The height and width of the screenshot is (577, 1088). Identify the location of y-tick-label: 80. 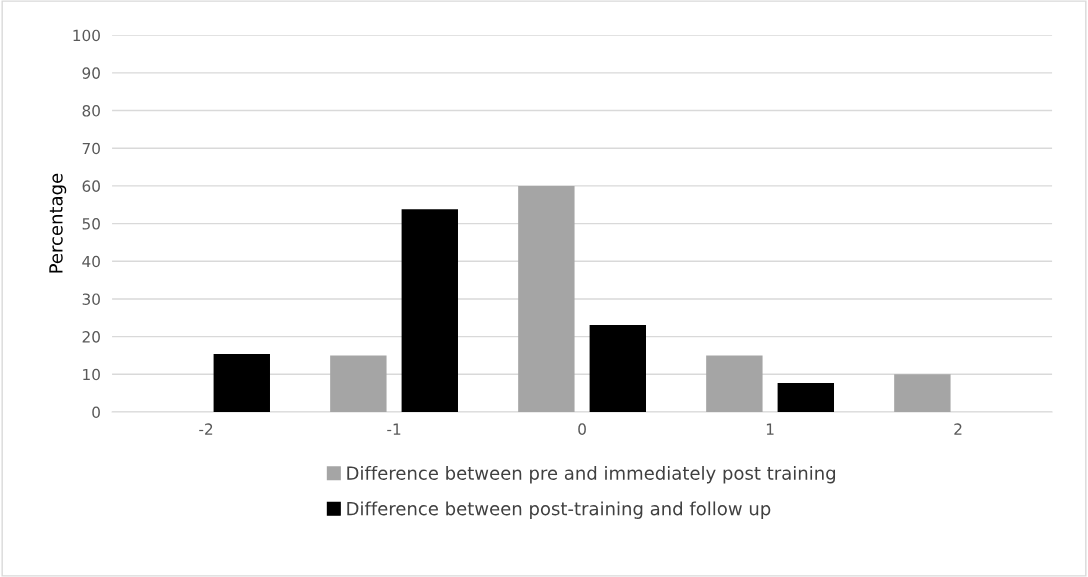
(91, 111).